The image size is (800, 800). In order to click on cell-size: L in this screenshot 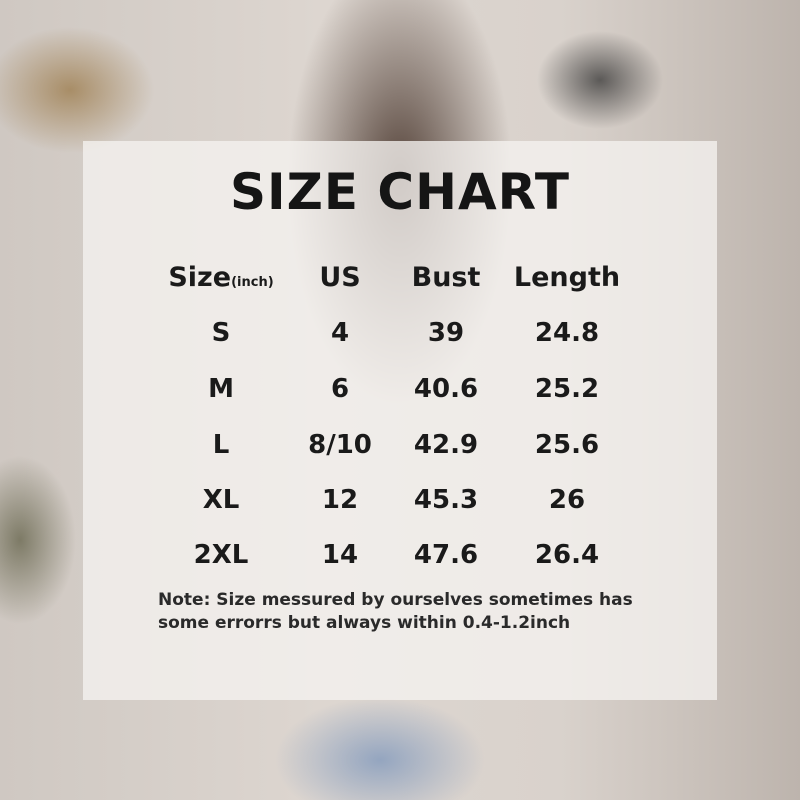, I will do `click(221, 445)`.